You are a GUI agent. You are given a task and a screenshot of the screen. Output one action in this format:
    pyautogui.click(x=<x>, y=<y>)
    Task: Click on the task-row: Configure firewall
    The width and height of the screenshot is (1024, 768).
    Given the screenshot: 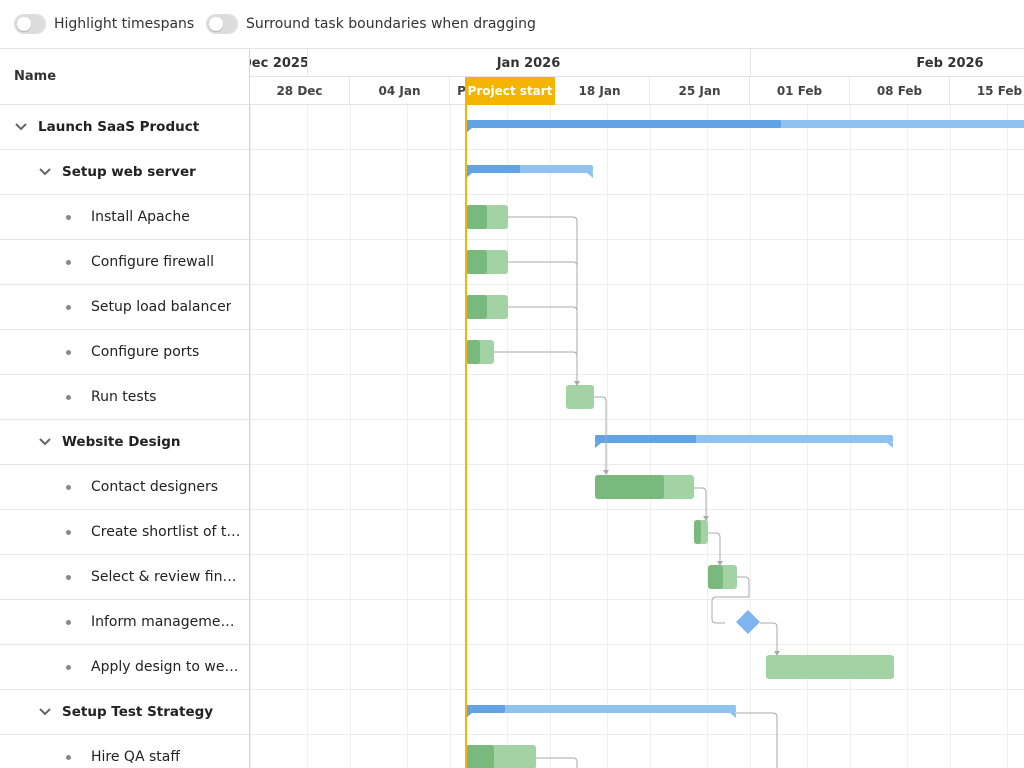 What is the action you would take?
    pyautogui.click(x=124, y=262)
    